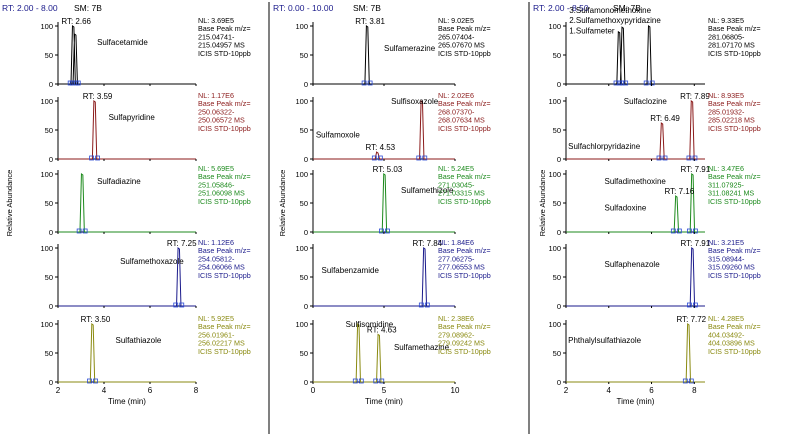  What do you see at coordinates (139, 340) in the screenshot?
I see `compound-label: Sulfathiazole` at bounding box center [139, 340].